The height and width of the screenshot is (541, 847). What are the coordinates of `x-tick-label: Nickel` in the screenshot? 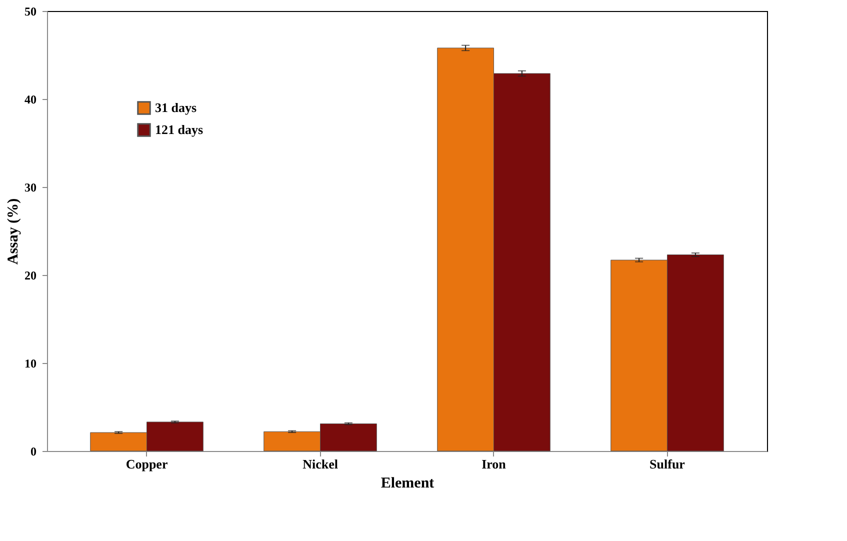 It's located at (320, 464).